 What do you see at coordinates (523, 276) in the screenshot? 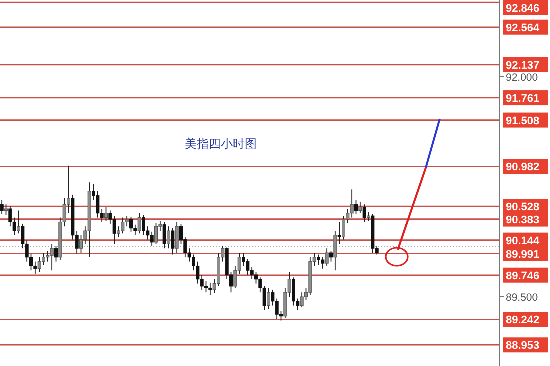
I see `ref-line-label: 89.746` at bounding box center [523, 276].